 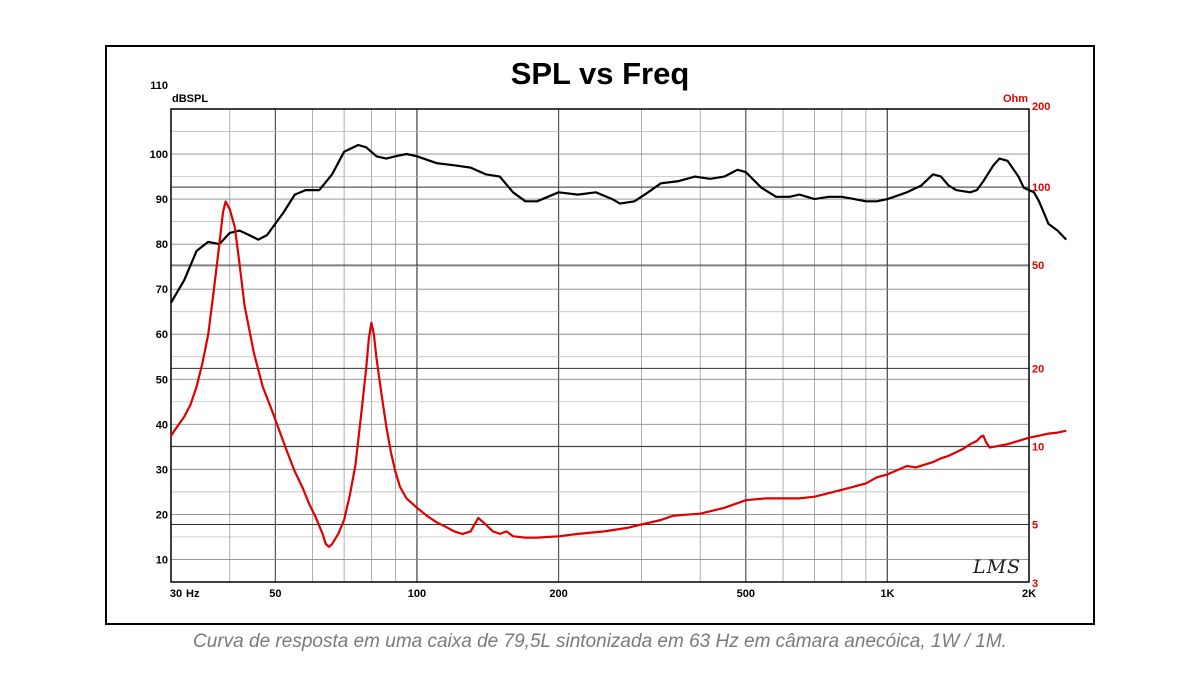 What do you see at coordinates (1035, 584) in the screenshot?
I see `y2-tick-label: 3` at bounding box center [1035, 584].